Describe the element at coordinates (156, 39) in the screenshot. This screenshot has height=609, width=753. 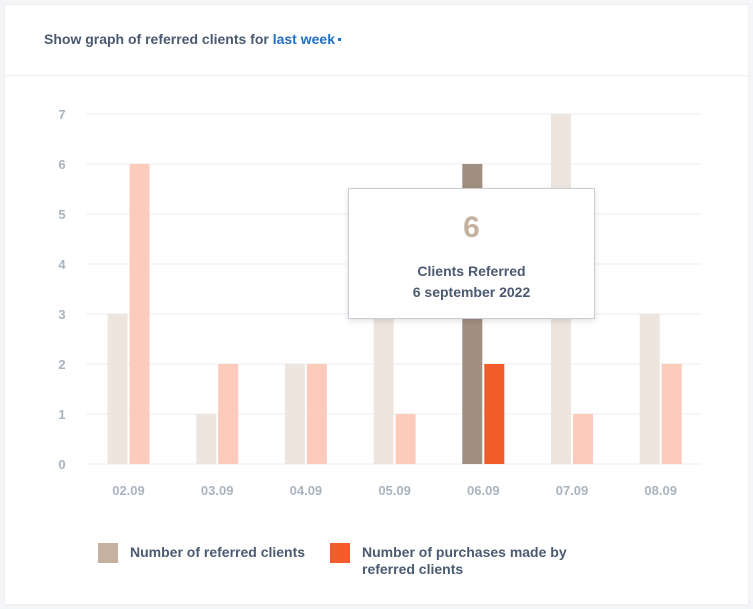
I see `heading-prefix: Show graph of referred clients for` at that location.